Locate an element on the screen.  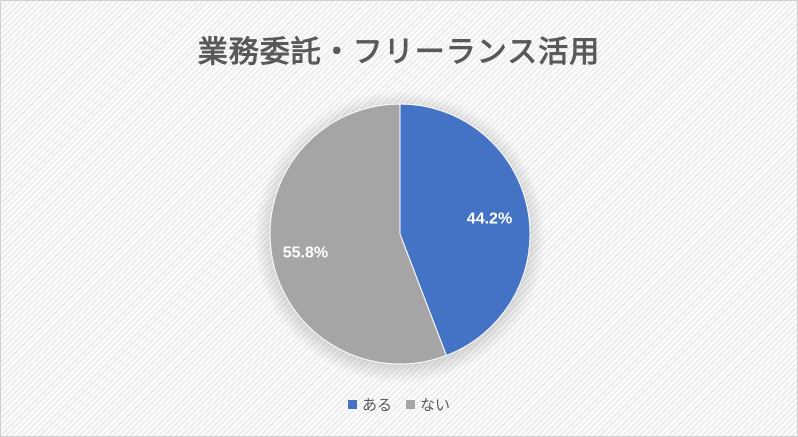
legend-label-aru: ある is located at coordinates (376, 405).